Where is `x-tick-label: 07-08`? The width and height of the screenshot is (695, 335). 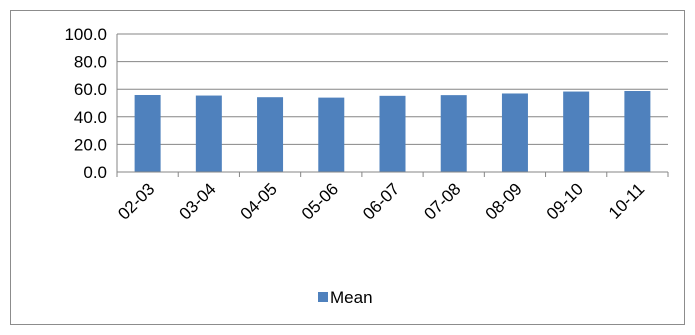
x-tick-label: 07-08 is located at coordinates (442, 201).